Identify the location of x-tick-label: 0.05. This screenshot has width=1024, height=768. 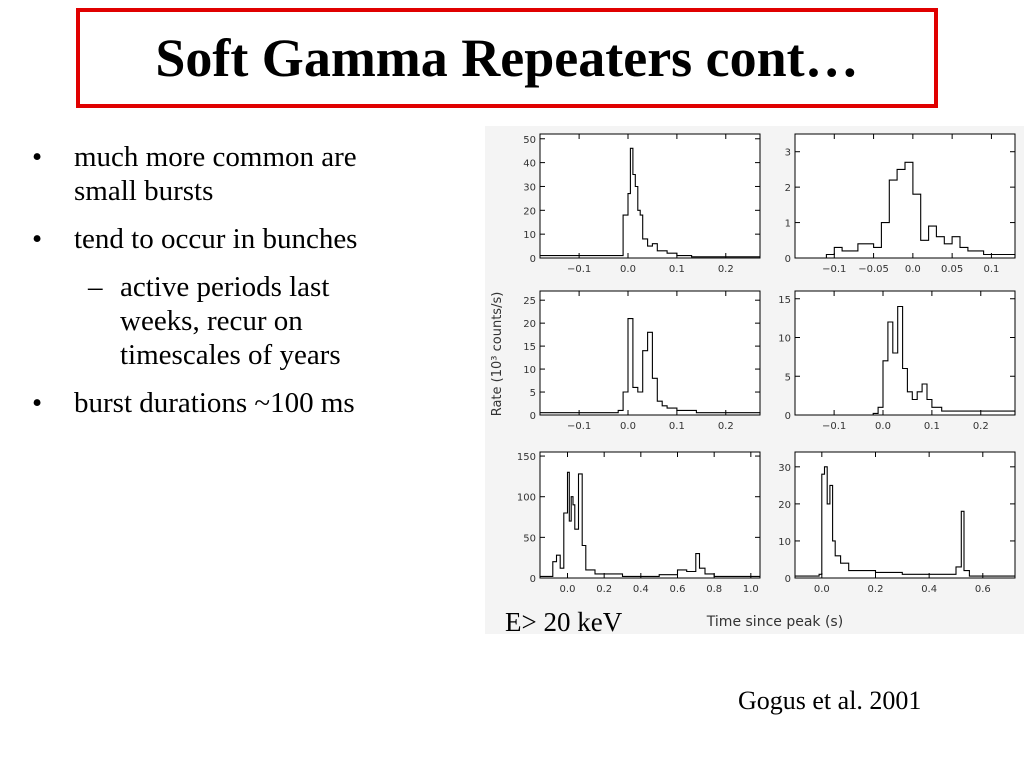
(952, 269).